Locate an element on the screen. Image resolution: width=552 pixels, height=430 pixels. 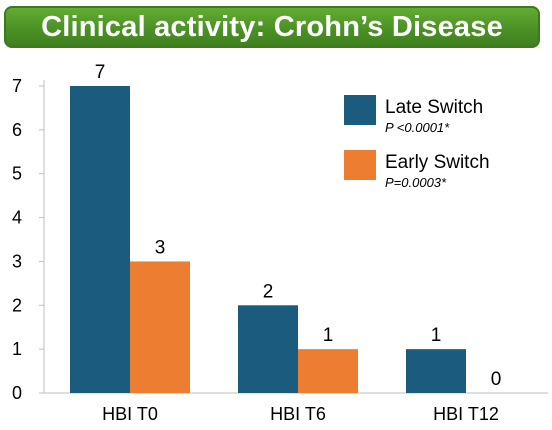
x-tick-label: HBI T12 is located at coordinates (466, 414).